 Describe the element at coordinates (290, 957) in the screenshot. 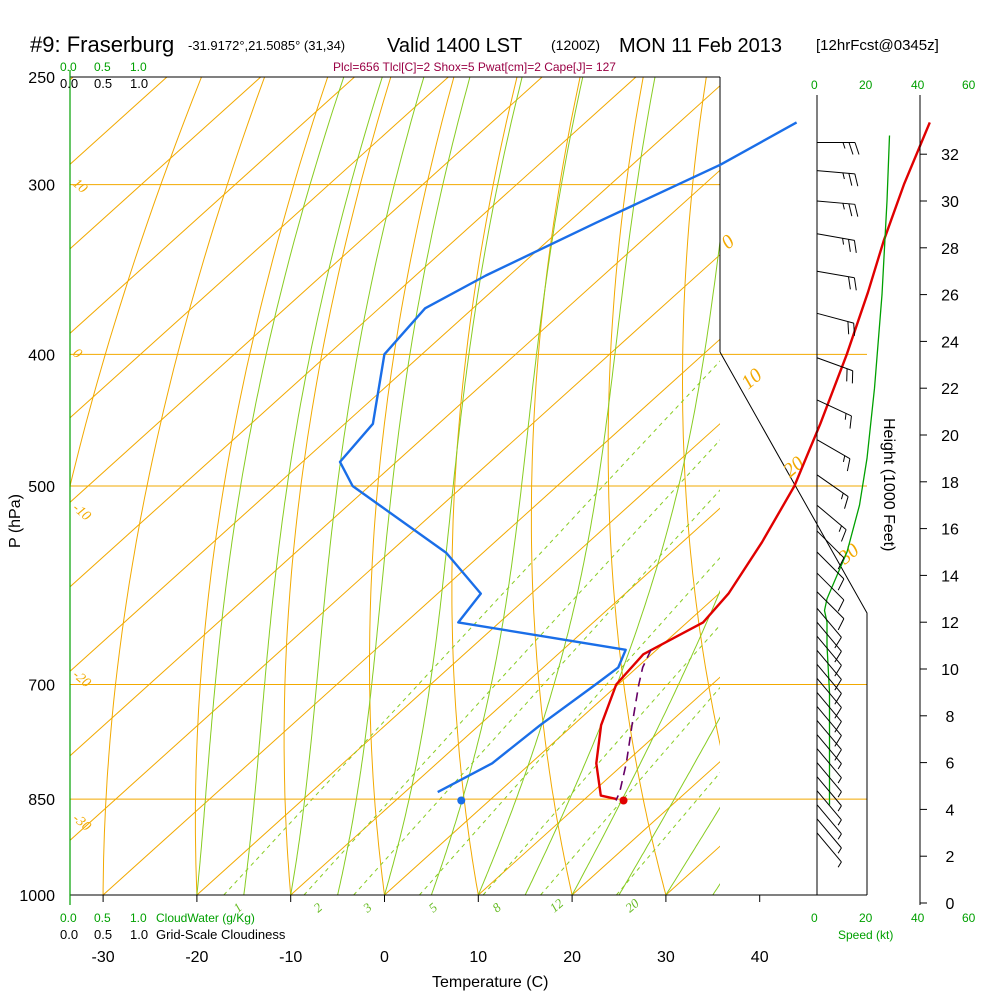

I see `x-tick-label: -10` at that location.